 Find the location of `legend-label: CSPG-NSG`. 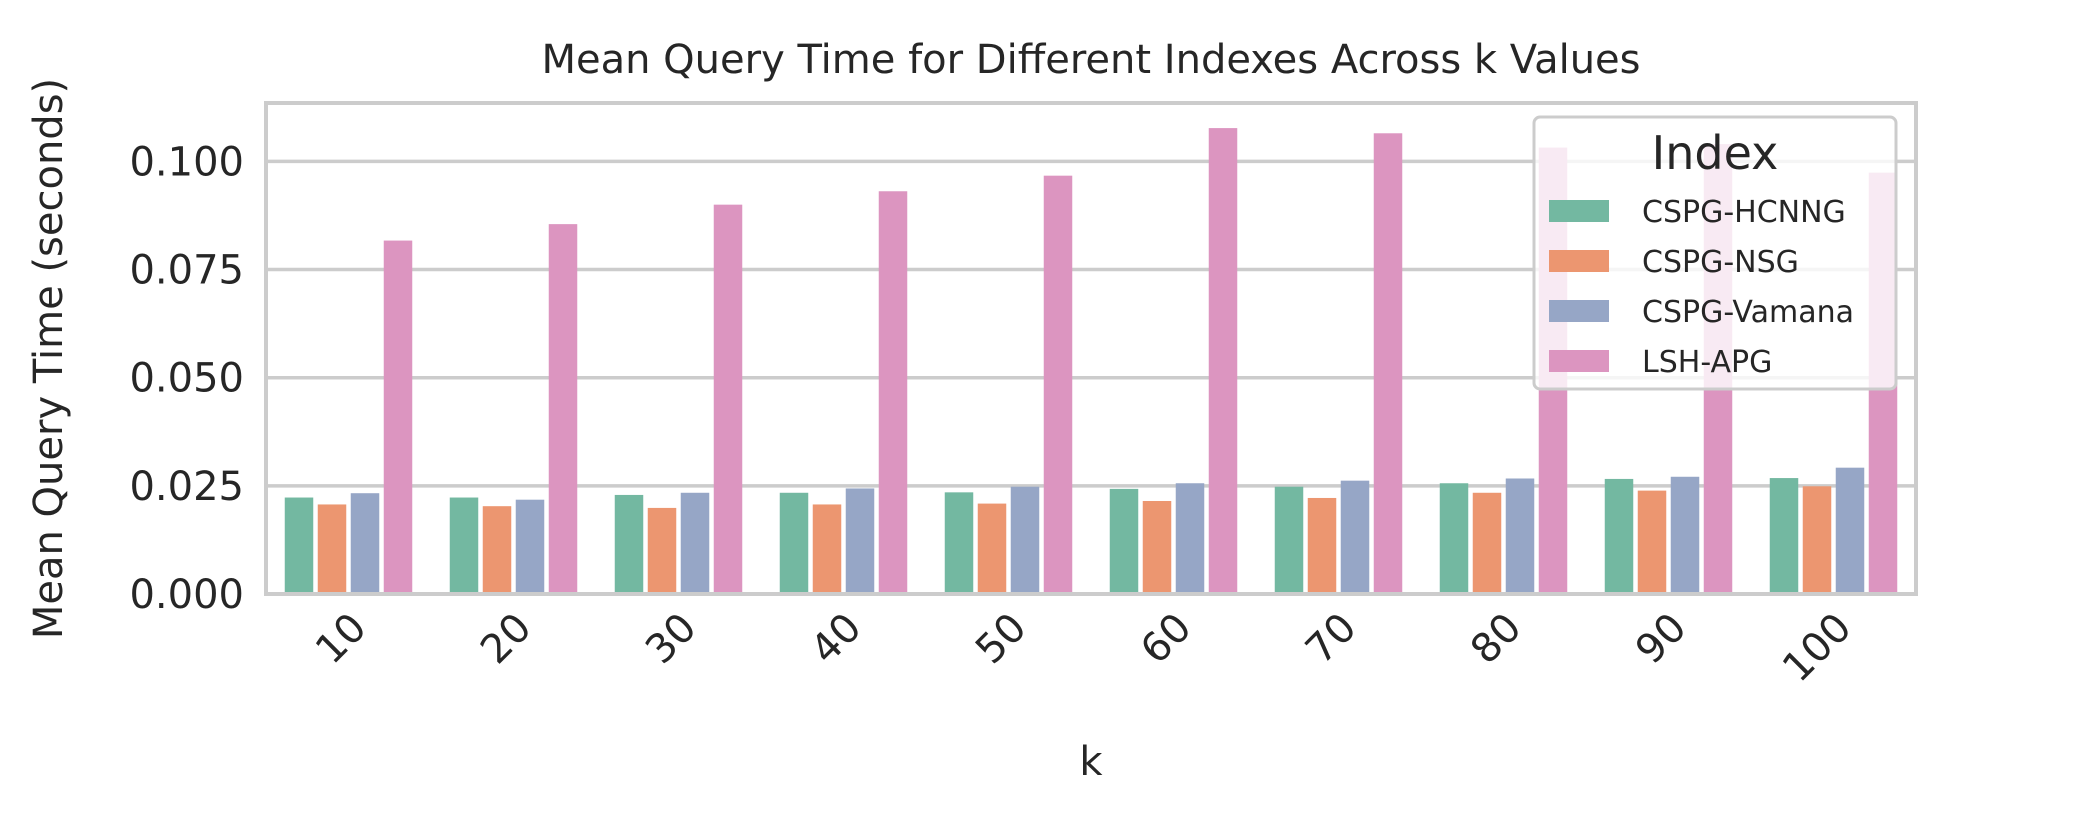

legend-label: CSPG-NSG is located at coordinates (1720, 262).